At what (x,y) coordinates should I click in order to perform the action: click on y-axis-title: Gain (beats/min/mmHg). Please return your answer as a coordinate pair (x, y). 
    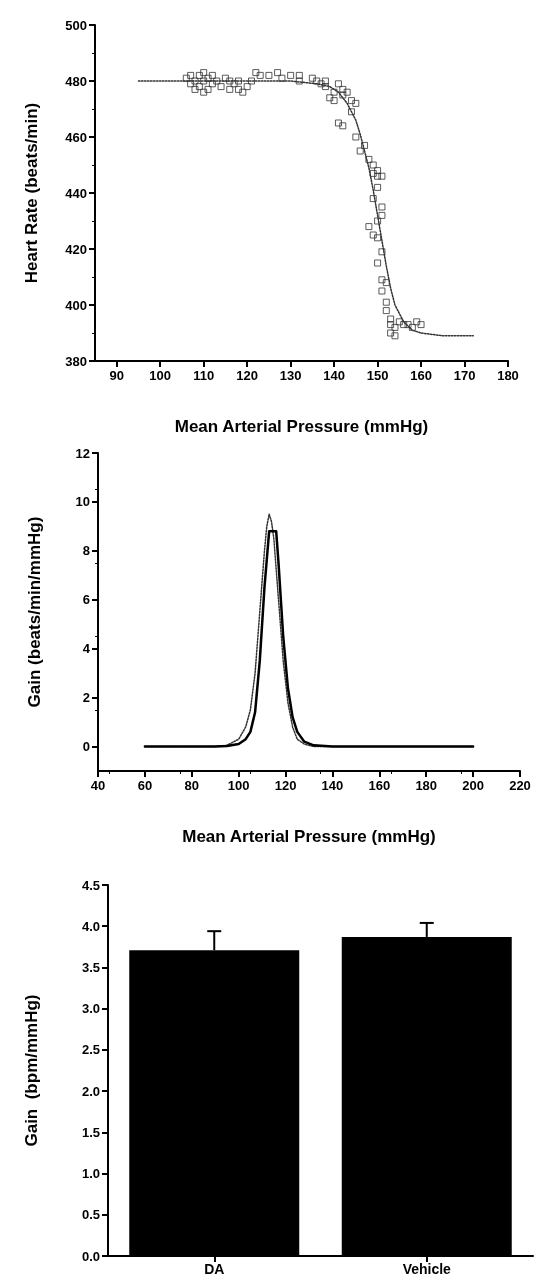
    Looking at the image, I should click on (34, 612).